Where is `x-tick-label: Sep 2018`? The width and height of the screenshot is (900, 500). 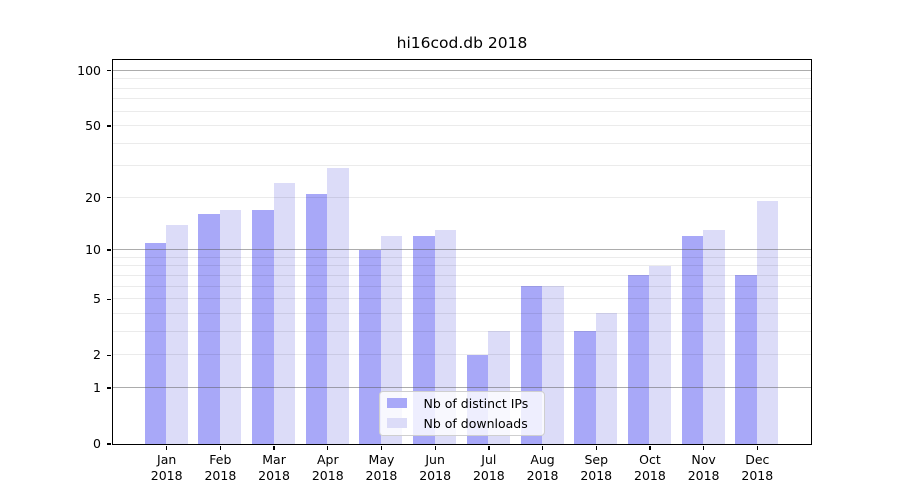 x-tick-label: Sep 2018 is located at coordinates (596, 467).